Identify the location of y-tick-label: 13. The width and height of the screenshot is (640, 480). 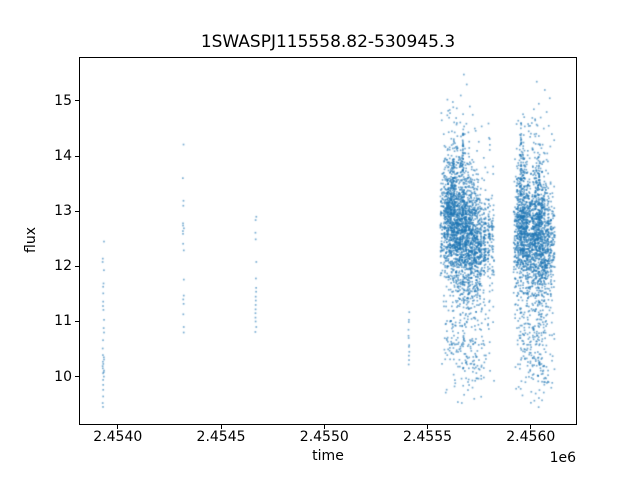
(63, 211).